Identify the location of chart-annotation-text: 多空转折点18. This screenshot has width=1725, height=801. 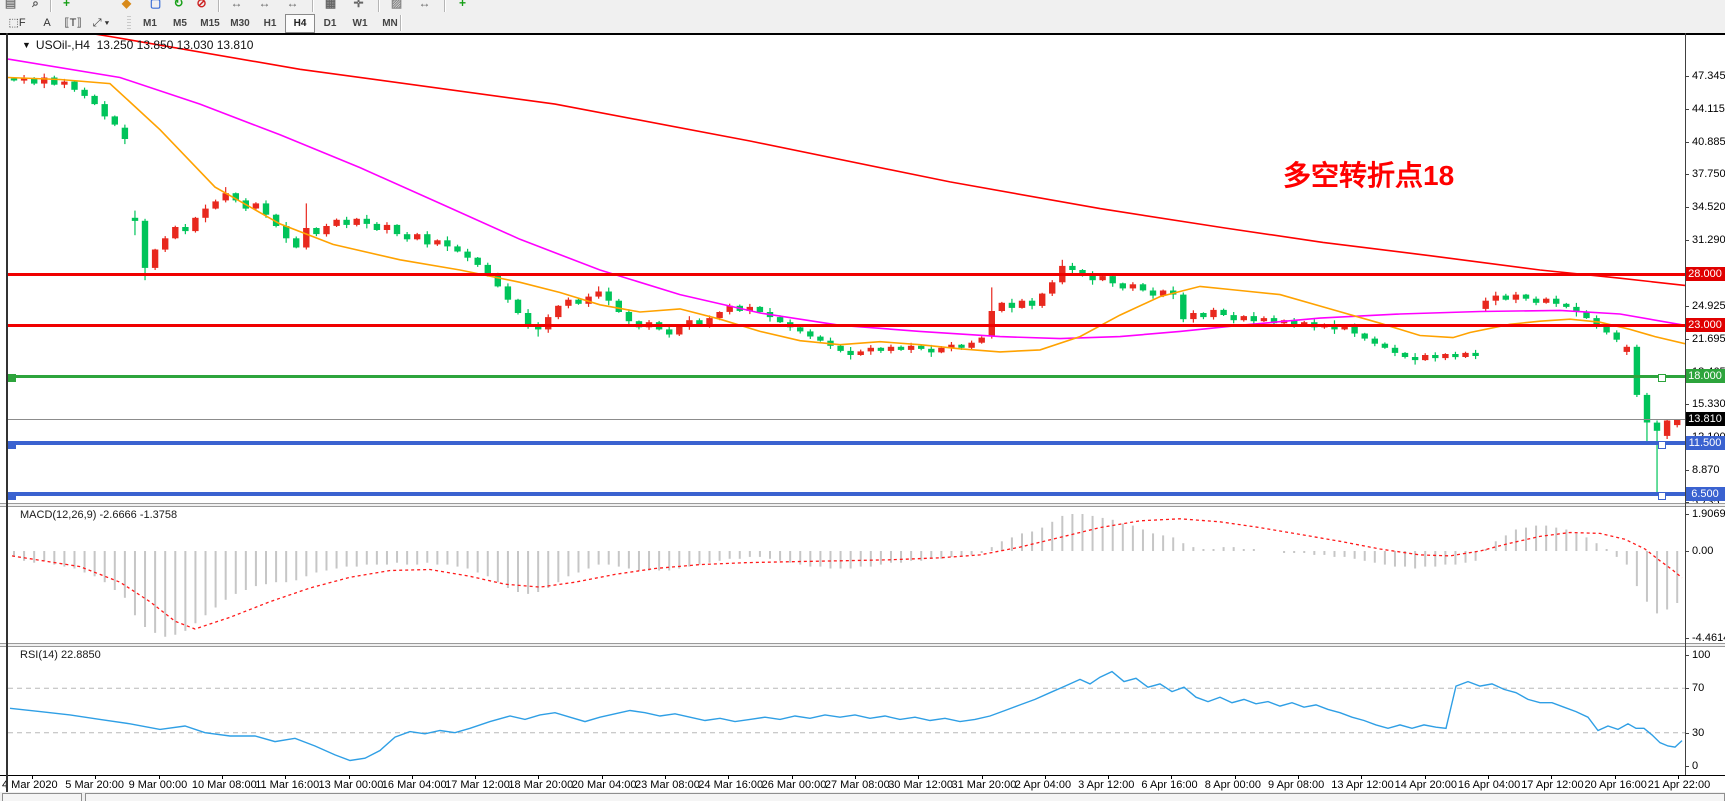
(1369, 175).